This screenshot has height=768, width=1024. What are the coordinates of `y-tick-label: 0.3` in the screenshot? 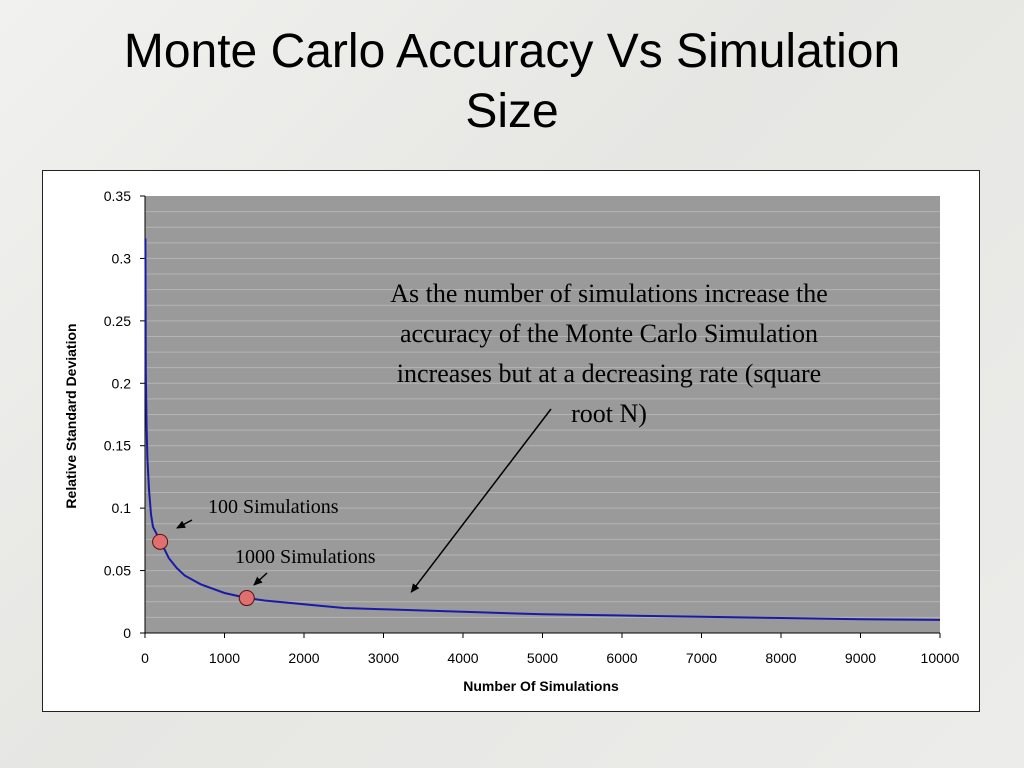 It's located at (122, 258).